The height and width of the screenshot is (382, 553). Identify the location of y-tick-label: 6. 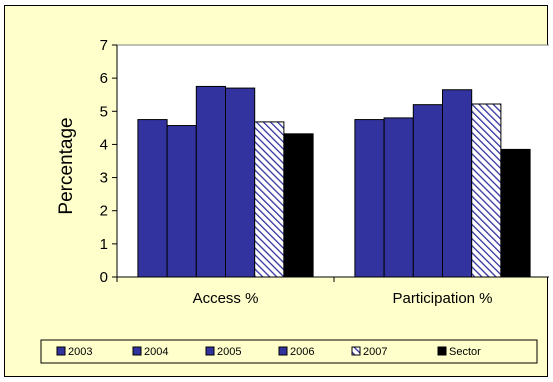
(104, 78).